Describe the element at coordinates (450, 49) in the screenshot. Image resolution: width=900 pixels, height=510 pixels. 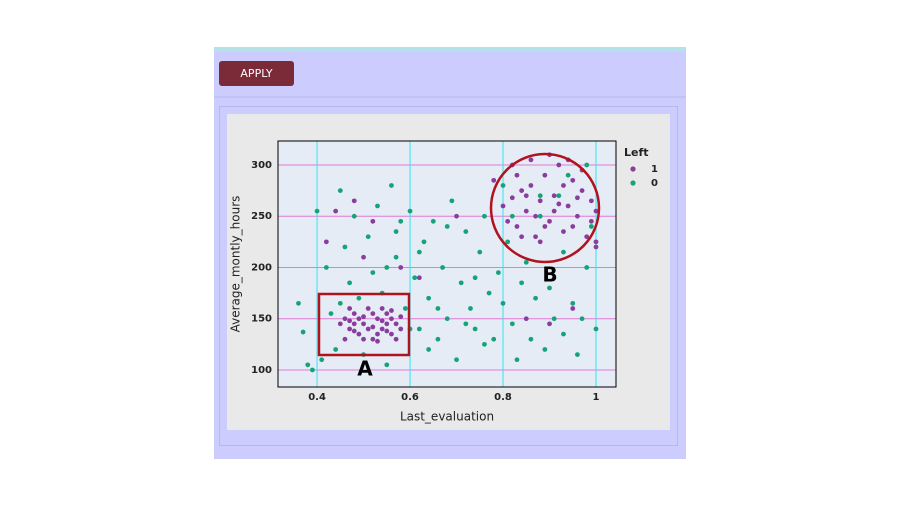
I see `top-strip` at that location.